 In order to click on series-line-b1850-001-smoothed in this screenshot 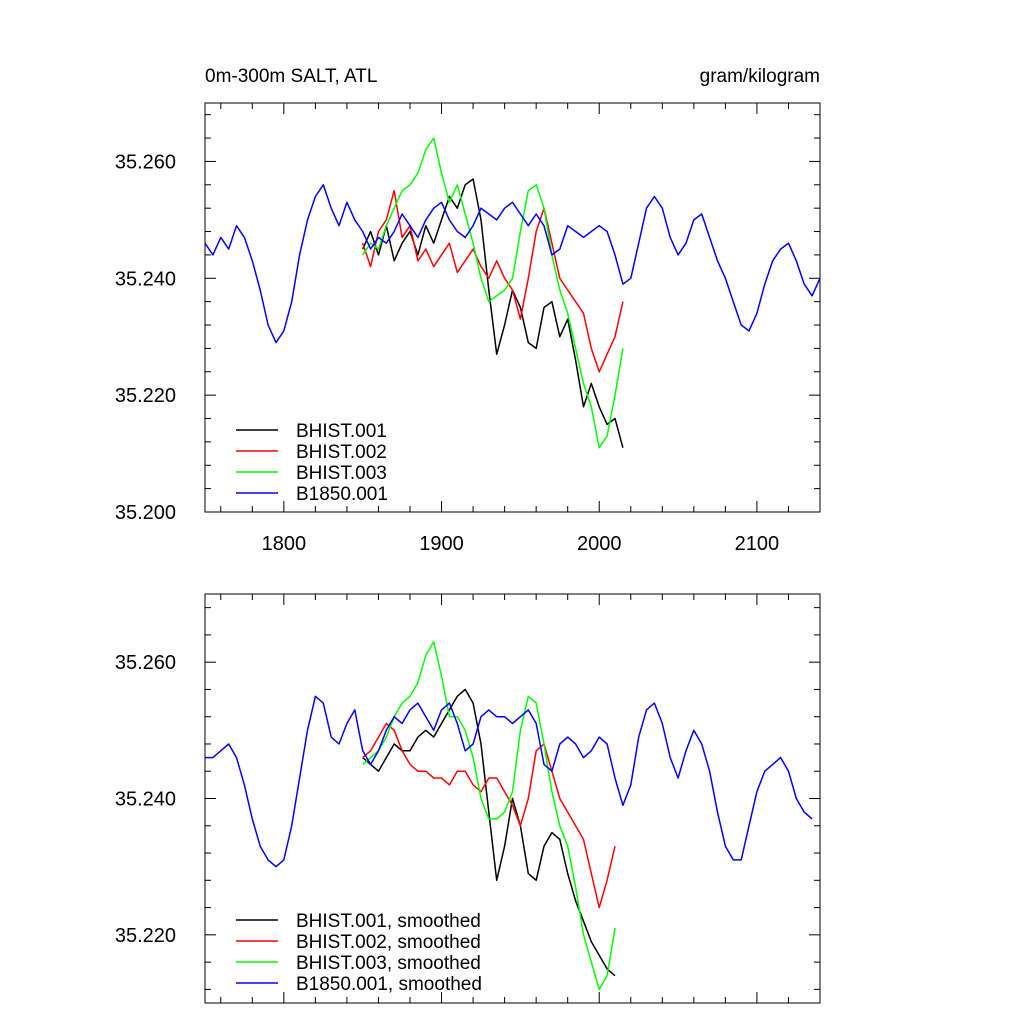, I will do `click(509, 781)`.